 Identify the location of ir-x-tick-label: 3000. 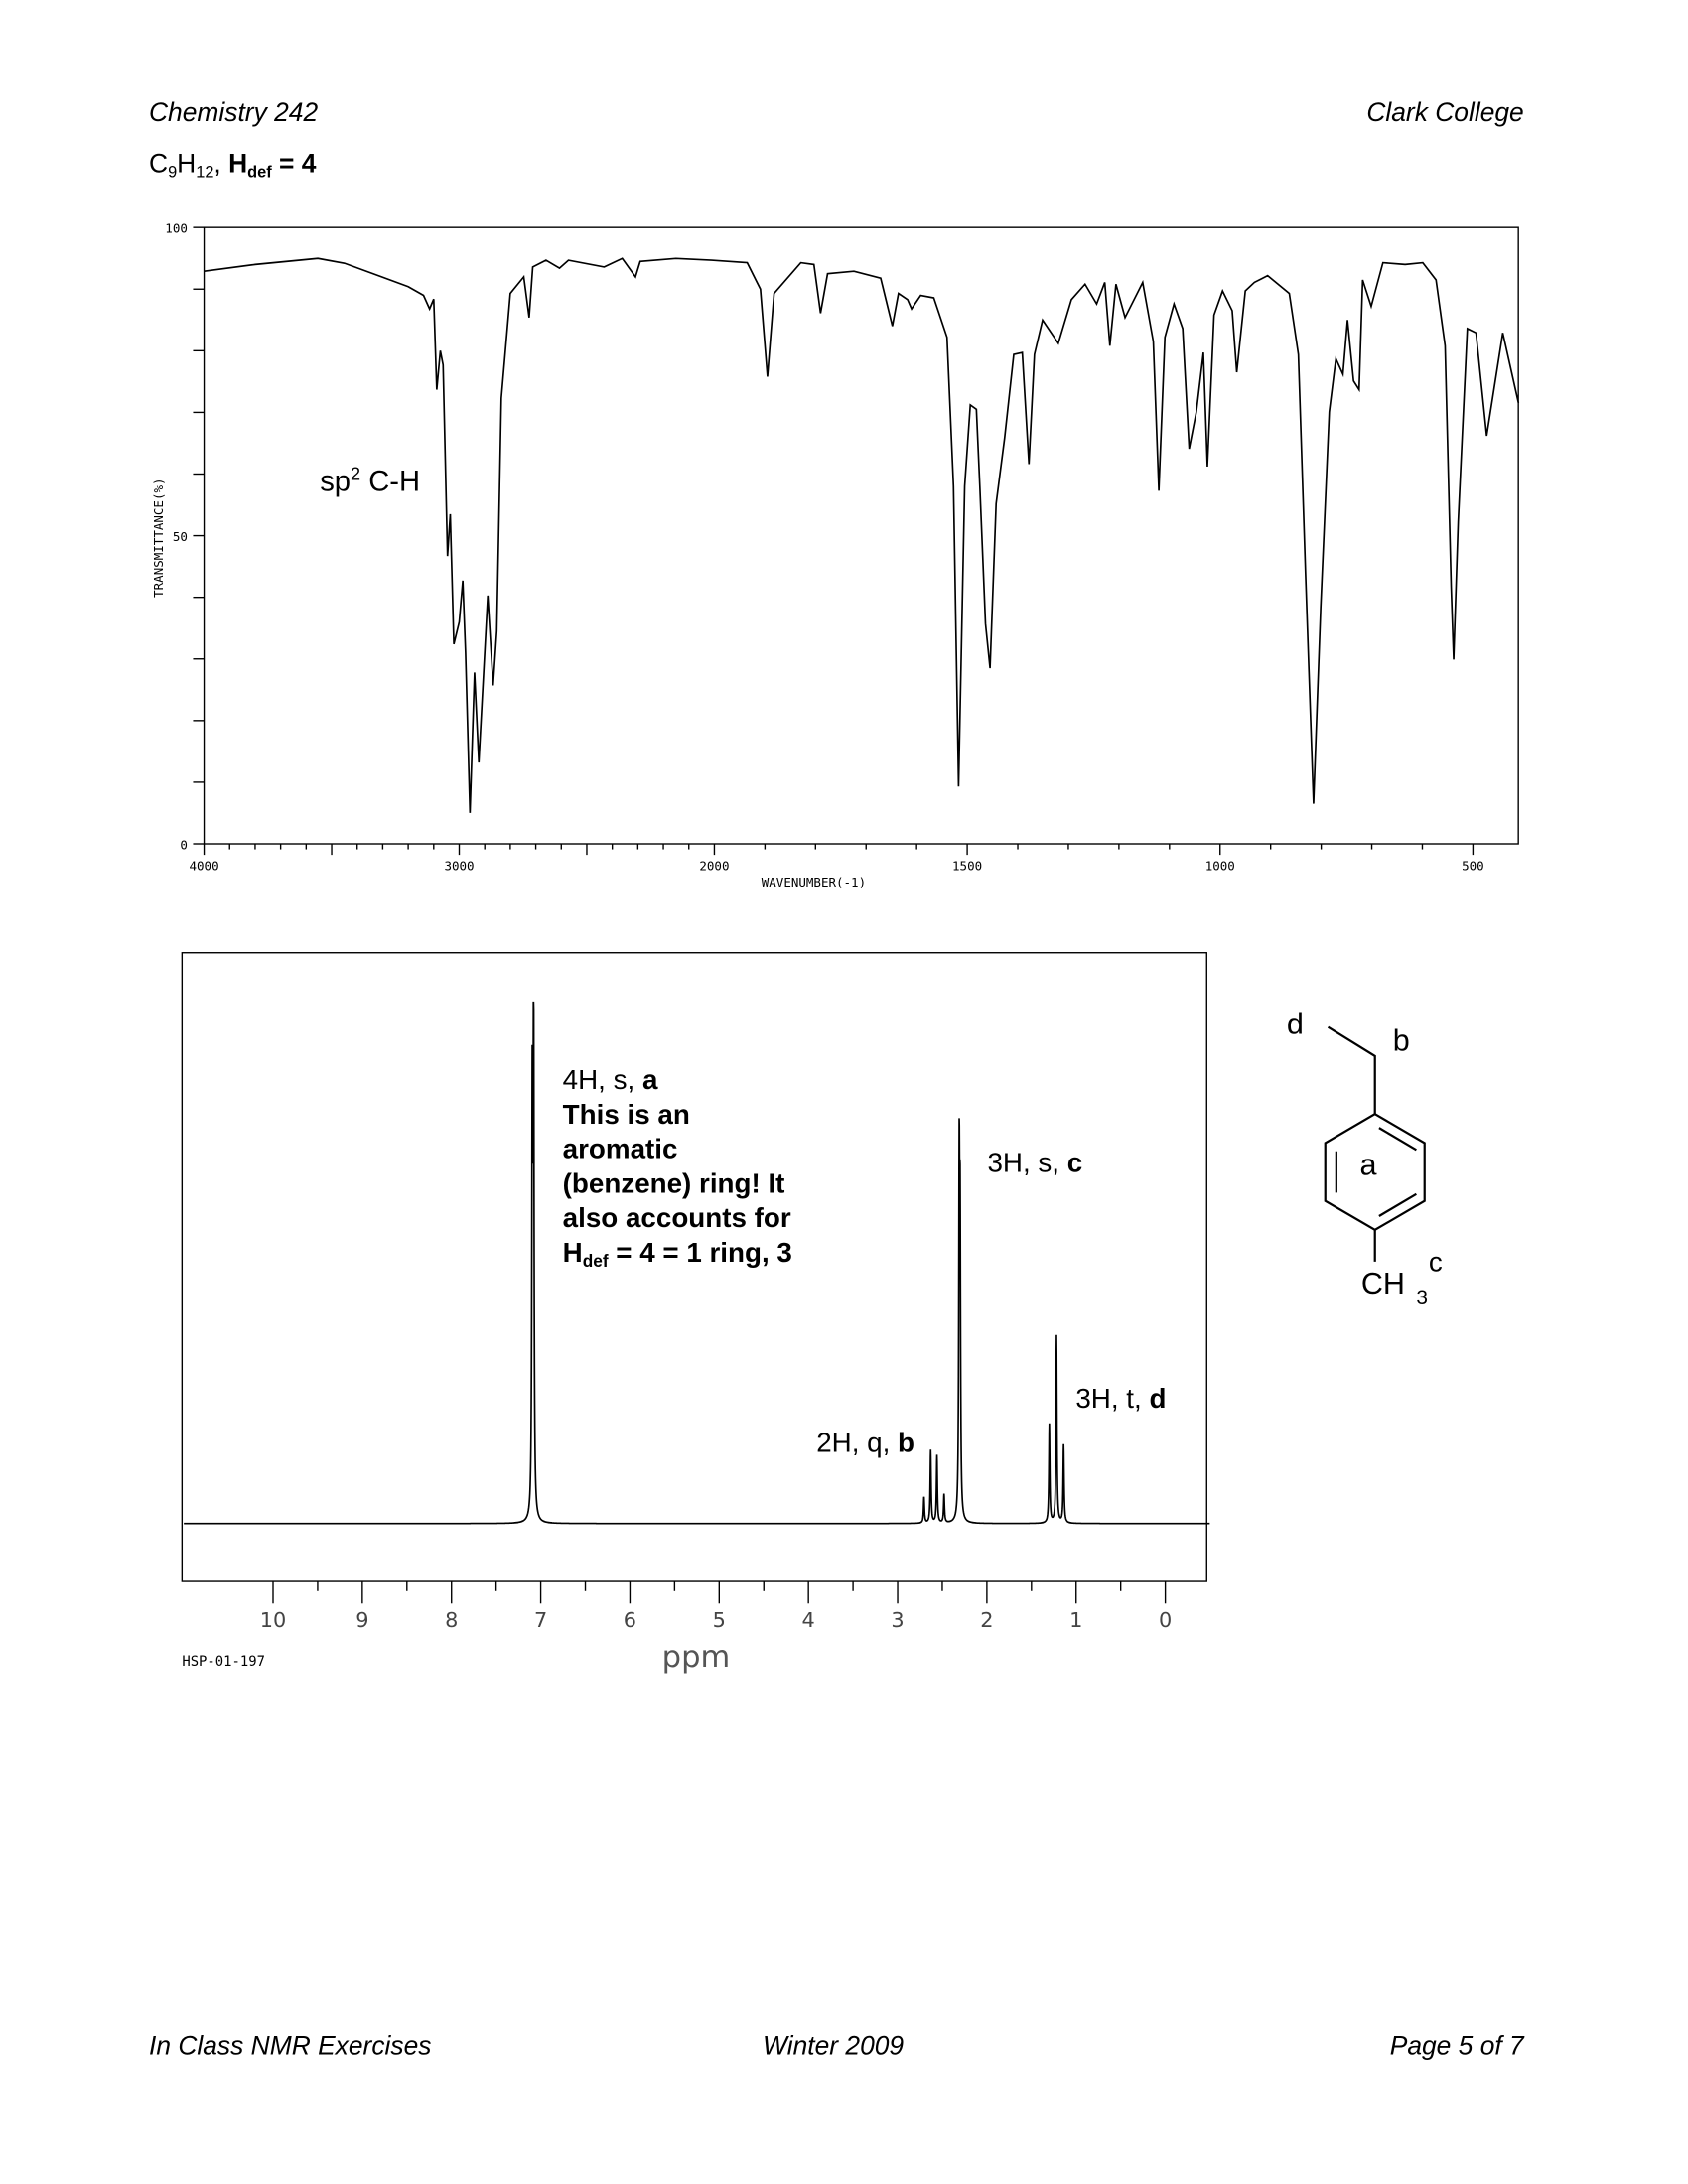
(459, 865).